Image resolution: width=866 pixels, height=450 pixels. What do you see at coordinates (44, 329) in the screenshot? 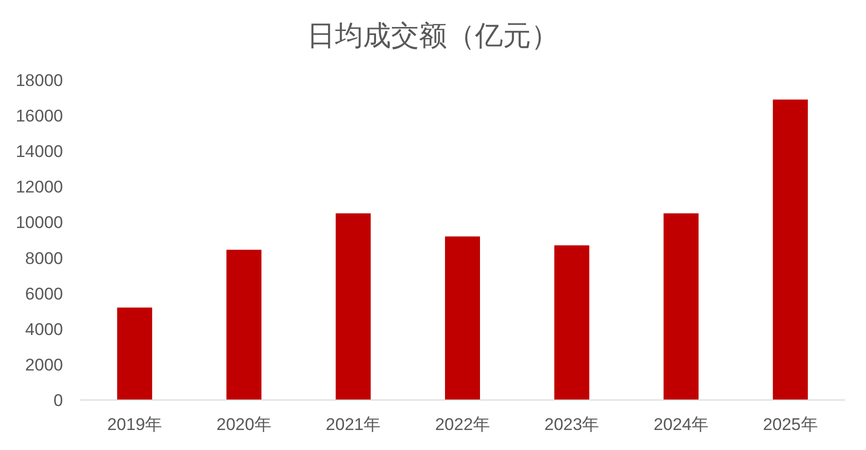
I see `y-tick-label: 4000` at bounding box center [44, 329].